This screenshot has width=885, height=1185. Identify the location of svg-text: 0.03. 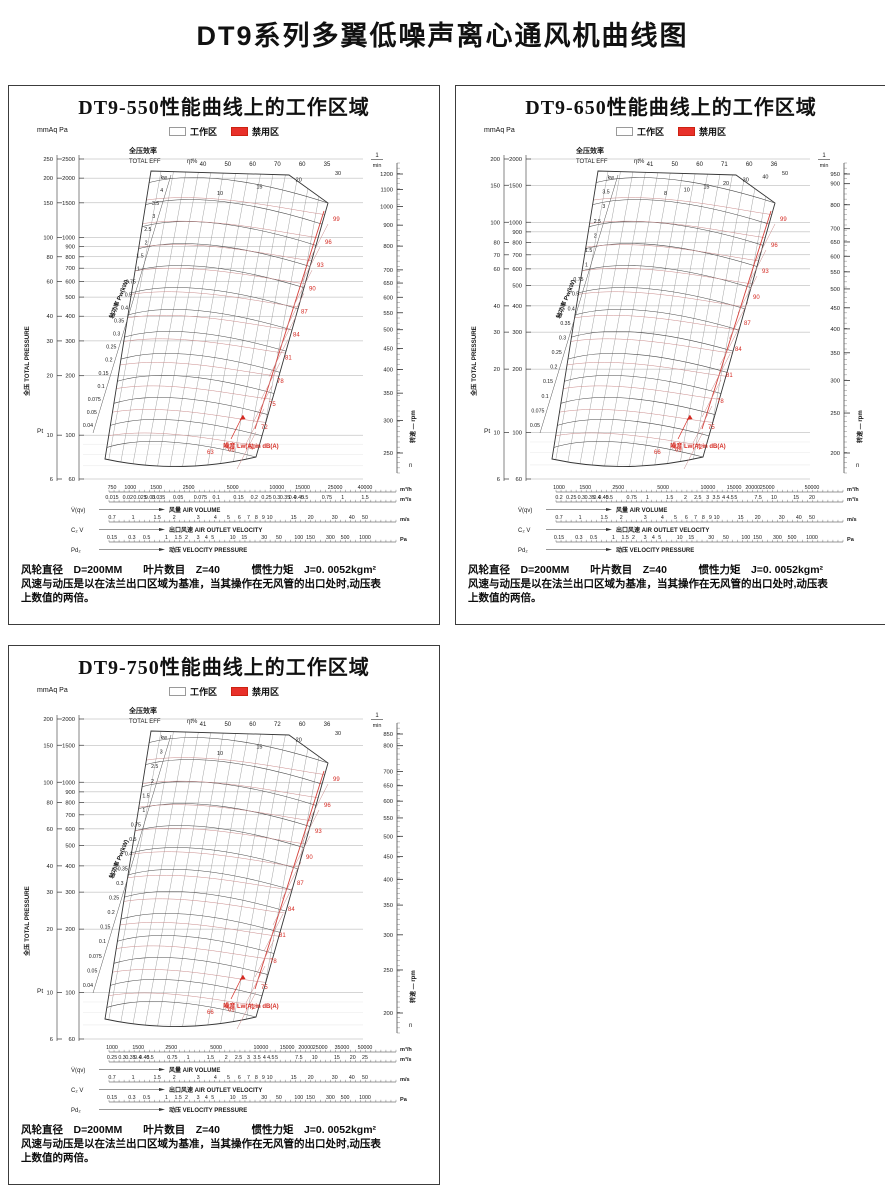
(150, 498).